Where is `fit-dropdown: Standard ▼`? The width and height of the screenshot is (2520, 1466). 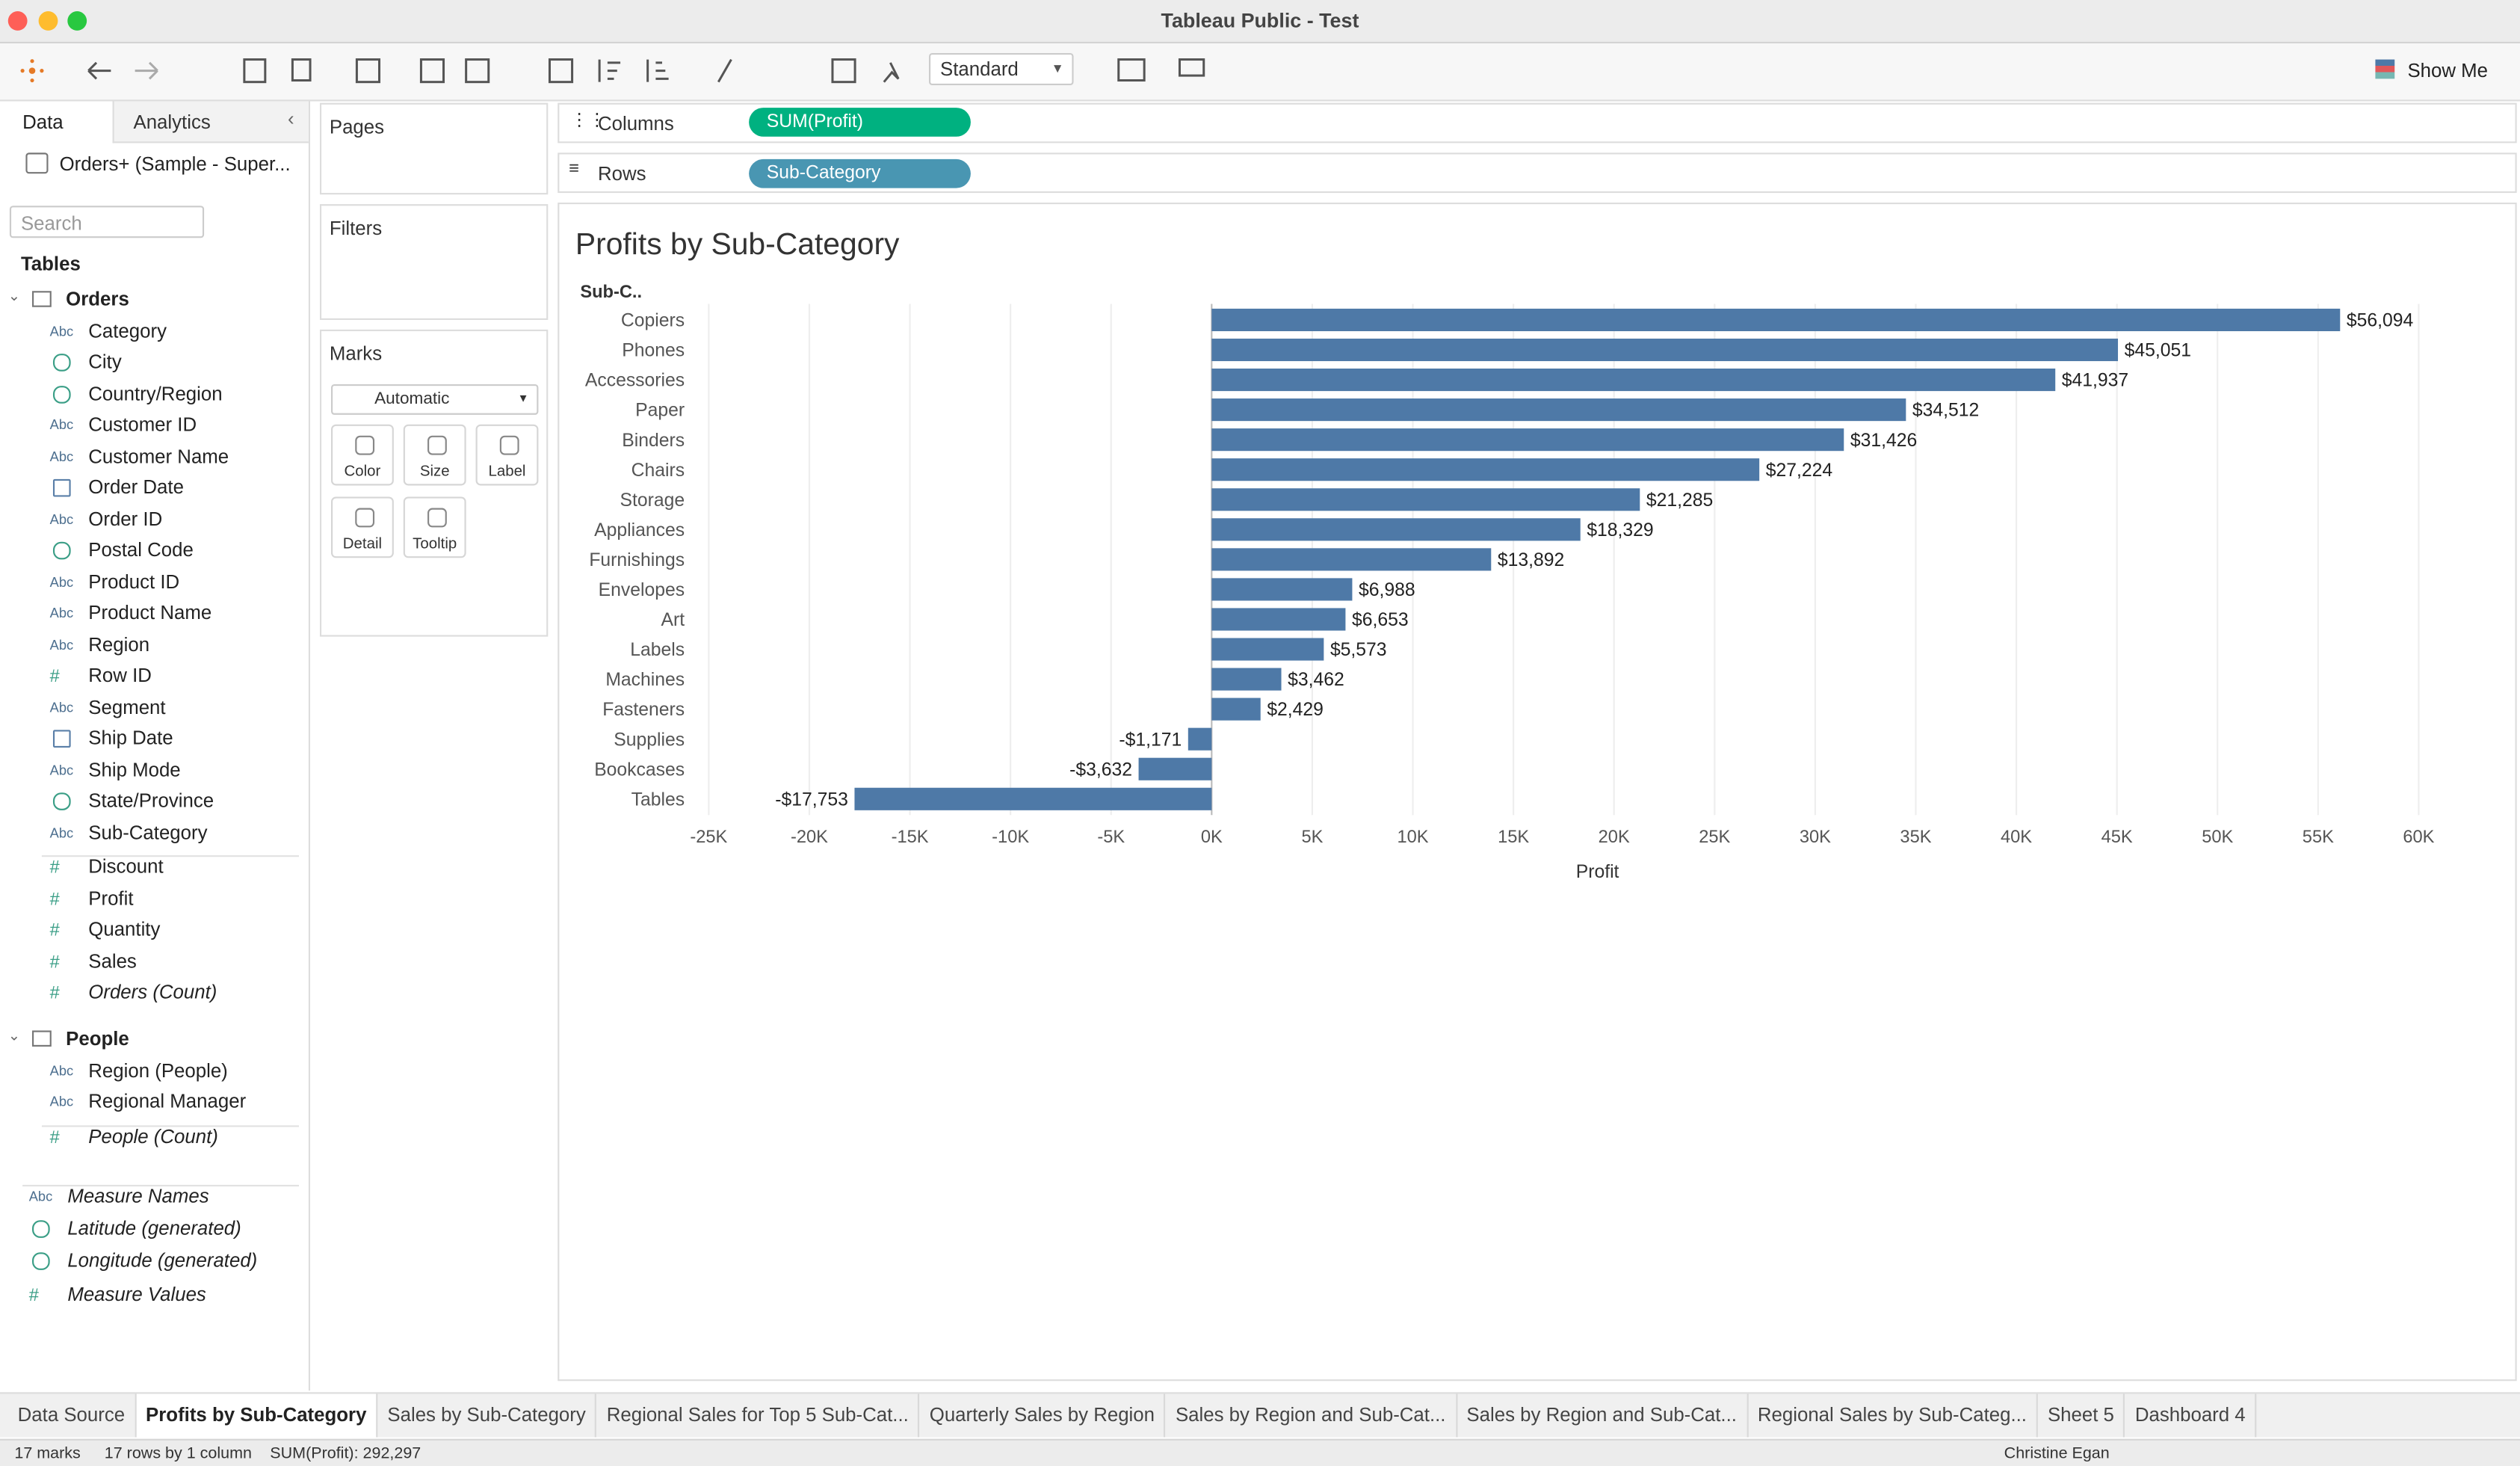 fit-dropdown: Standard ▼ is located at coordinates (1001, 68).